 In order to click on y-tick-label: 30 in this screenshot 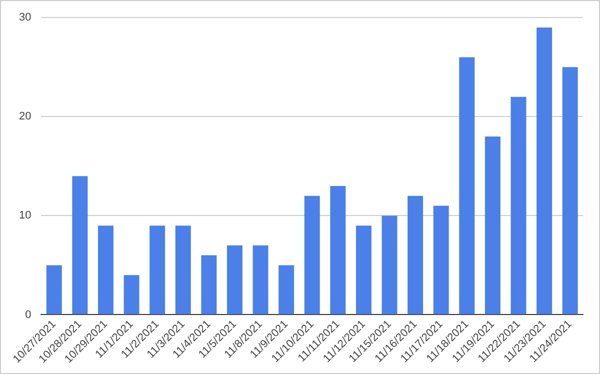, I will do `click(25, 18)`.